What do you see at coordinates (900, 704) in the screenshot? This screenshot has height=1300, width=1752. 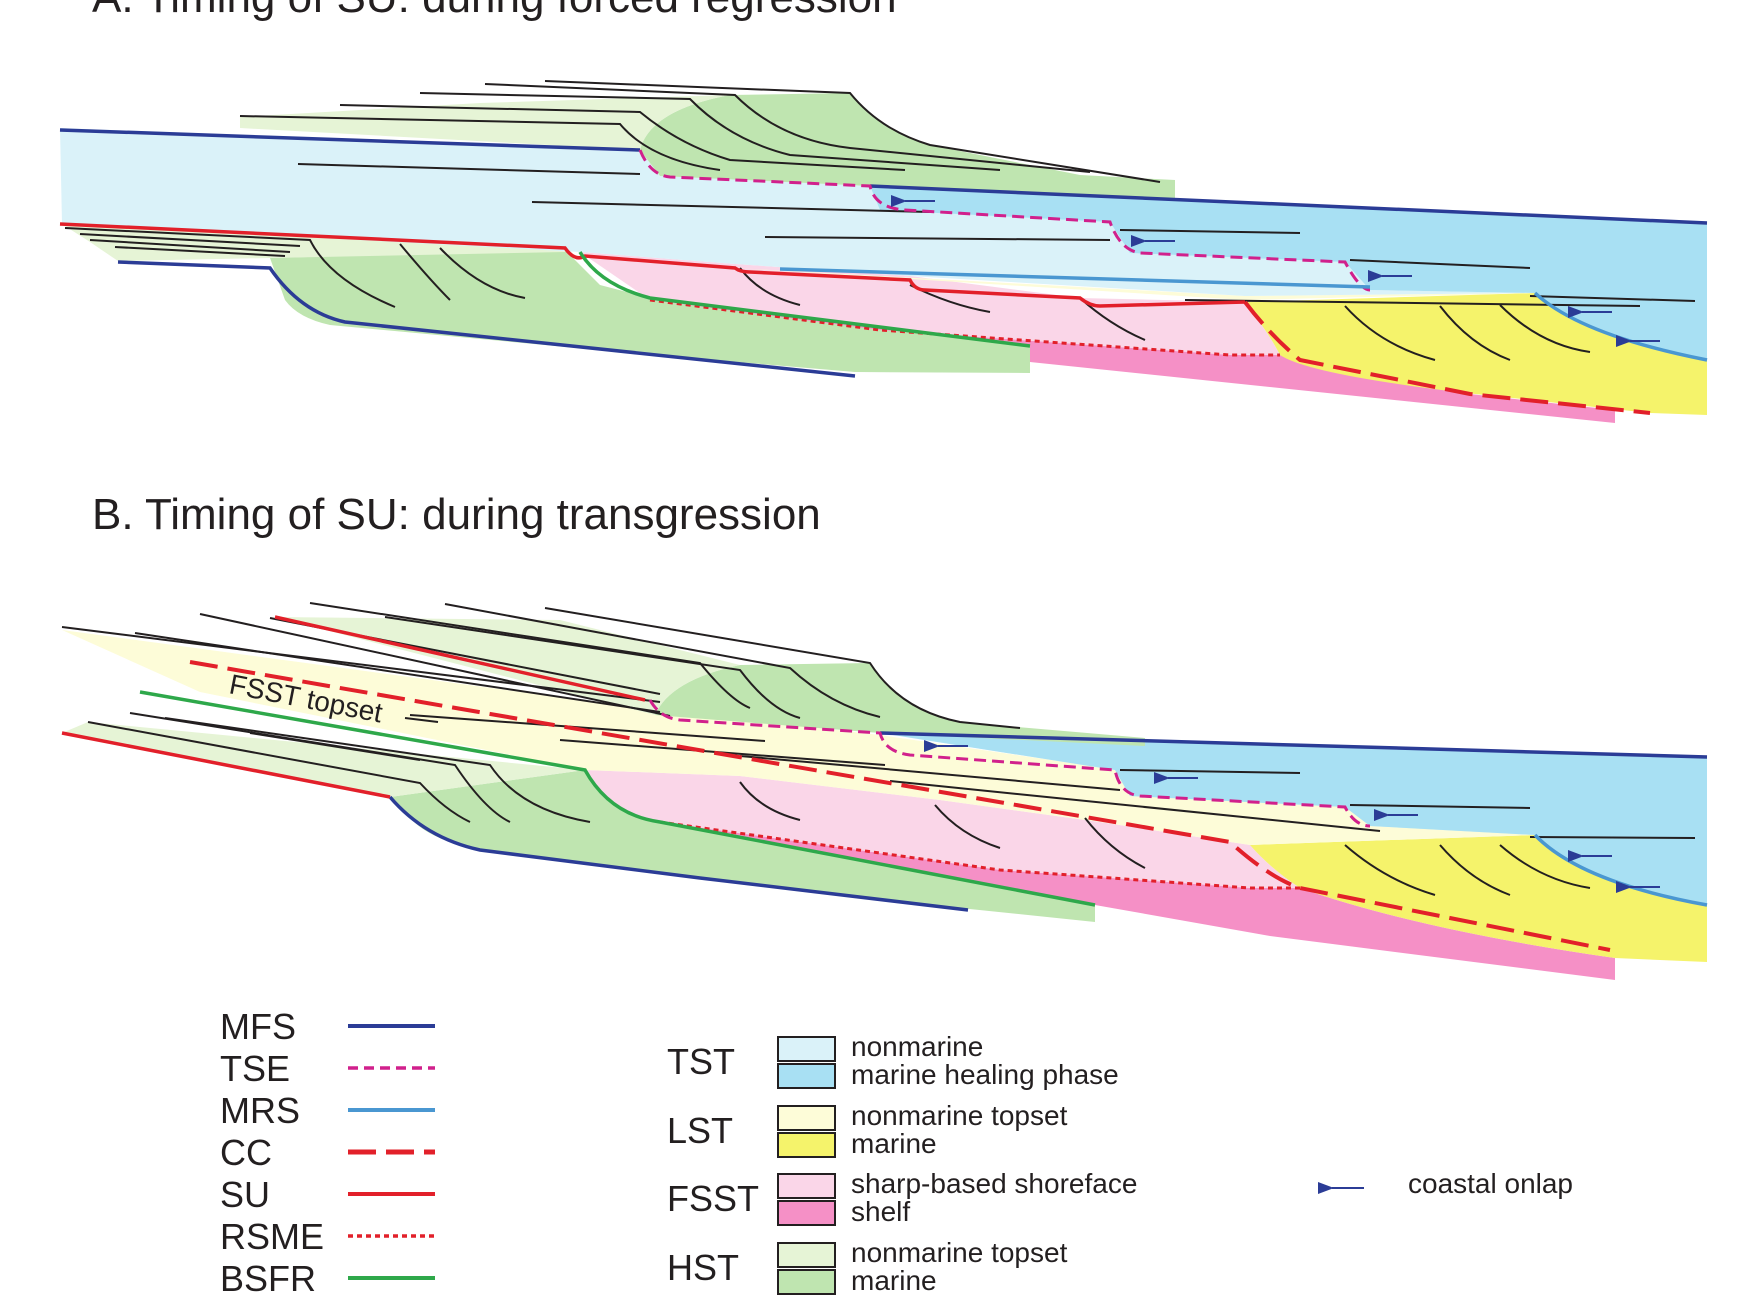 I see `hst-marine-fill-b-upper` at bounding box center [900, 704].